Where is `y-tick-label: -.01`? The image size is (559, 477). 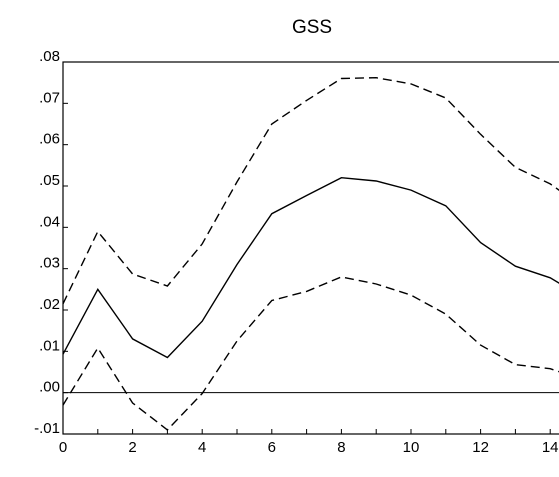
y-tick-label: -.01 is located at coordinates (47, 428).